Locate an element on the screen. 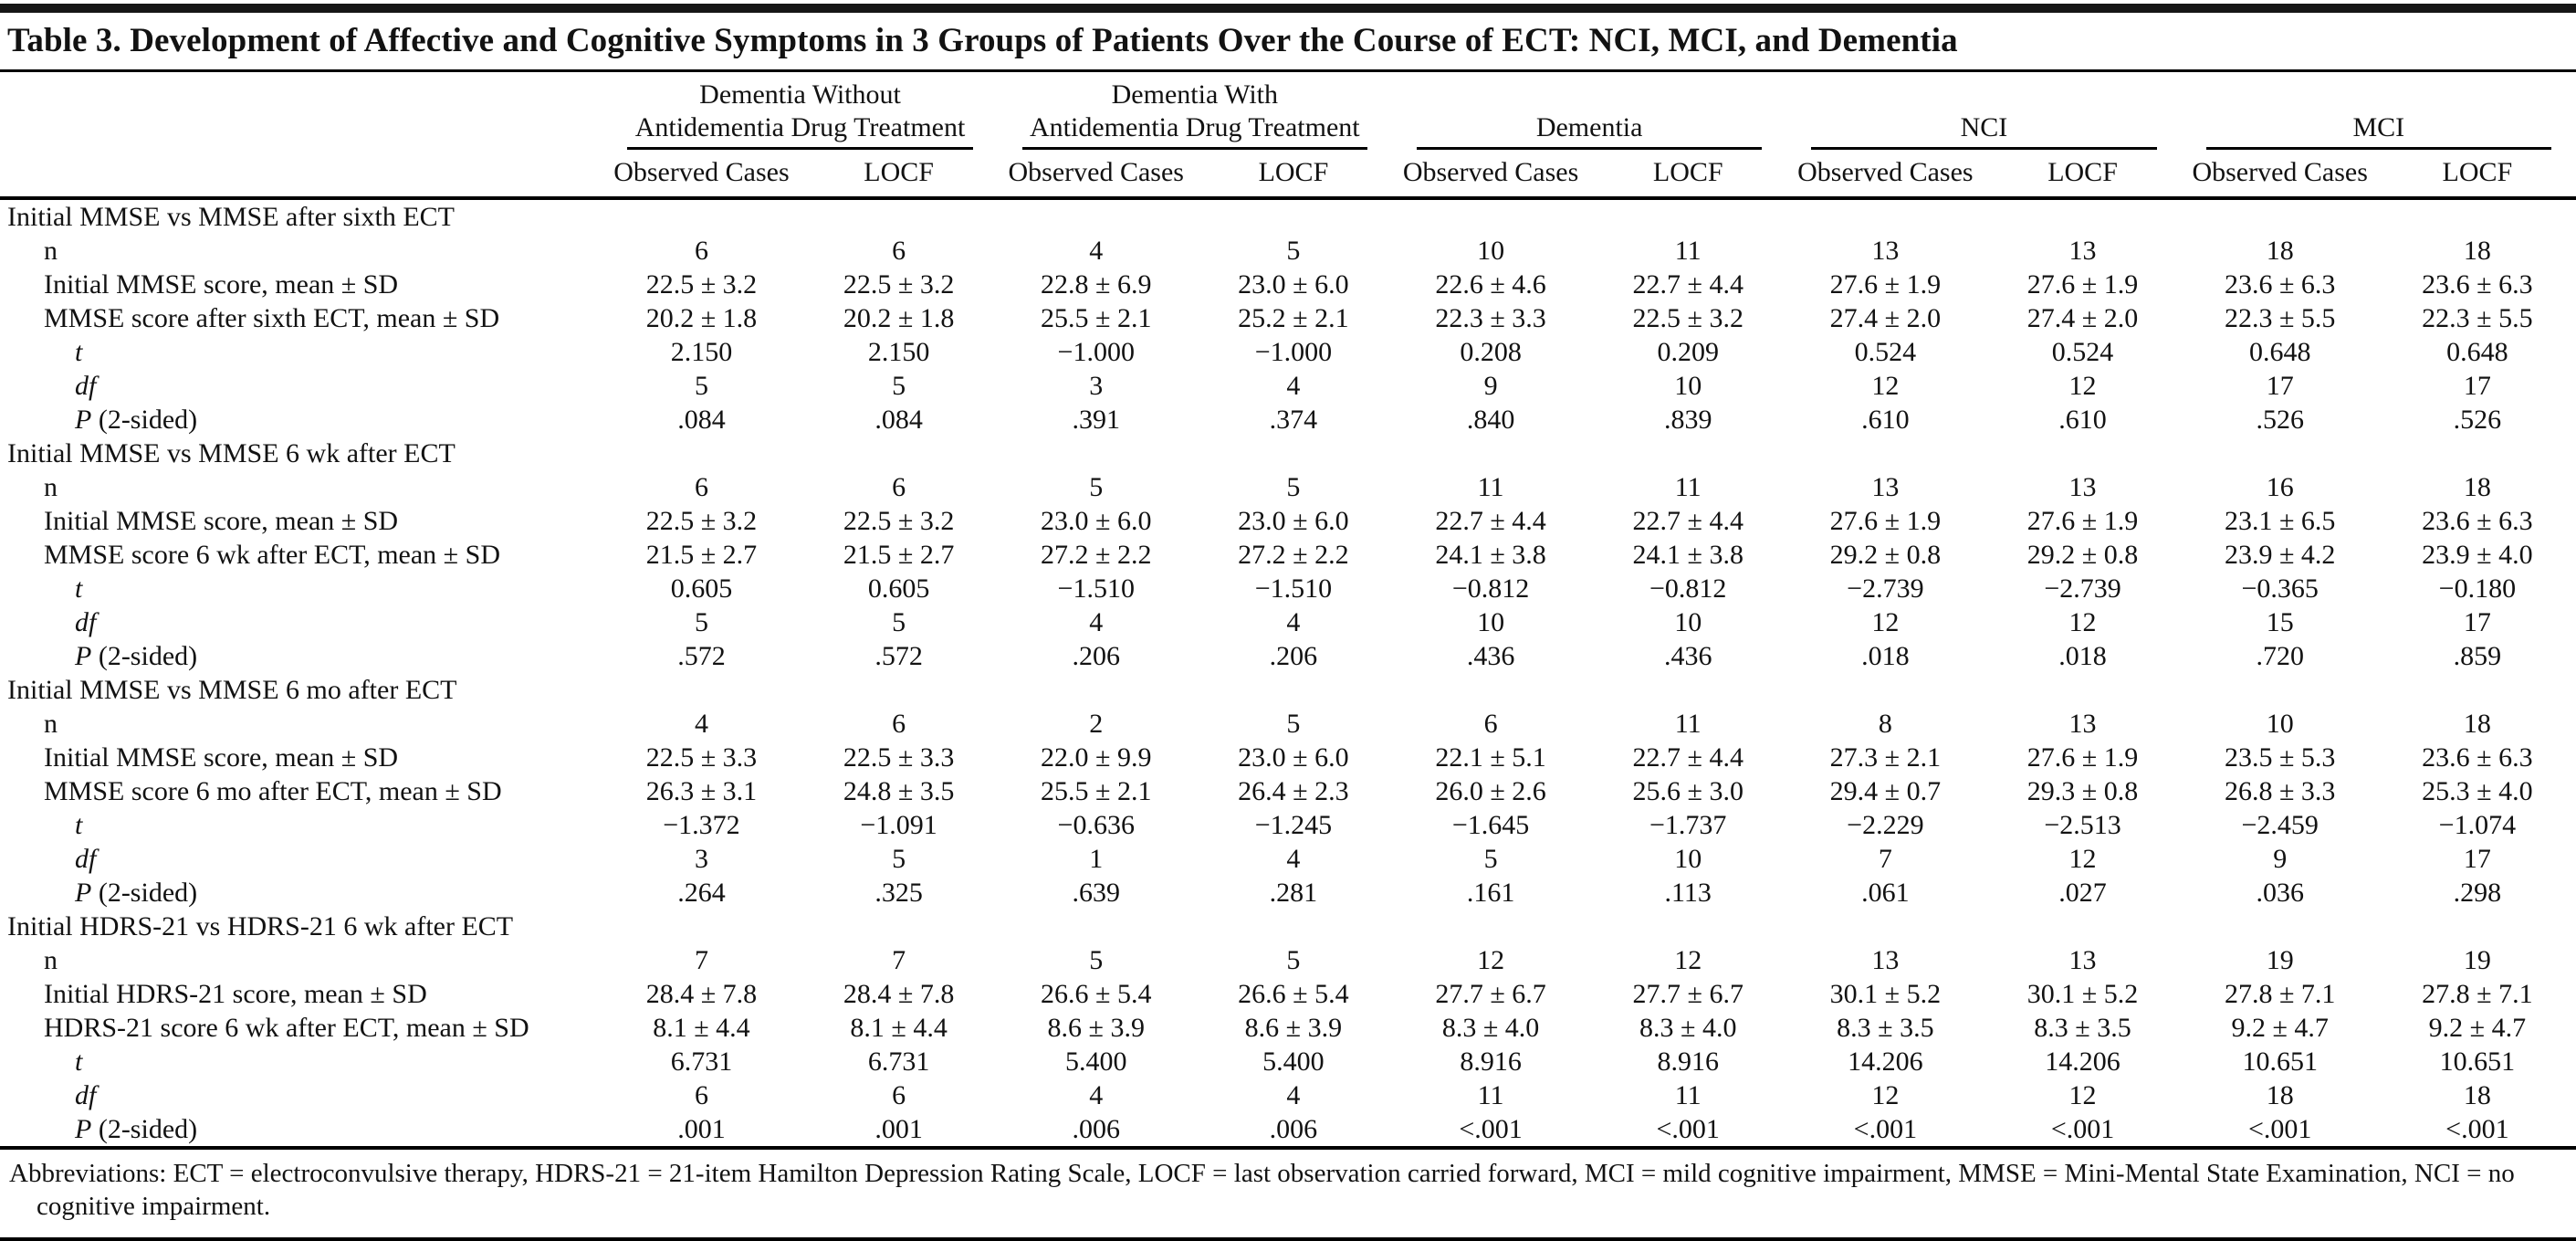 This screenshot has height=1241, width=2576. cell: 22.1 ± 5.1 is located at coordinates (1490, 757).